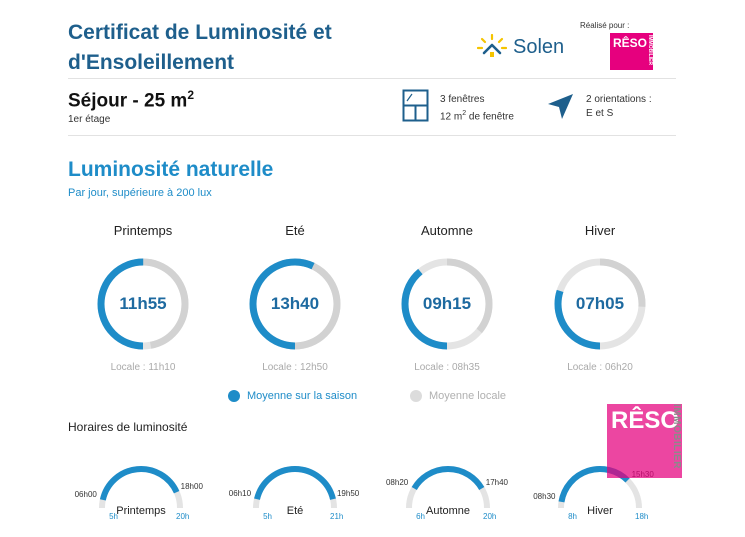 The width and height of the screenshot is (745, 537). I want to click on orientation-count: 2 orientations :, so click(619, 99).